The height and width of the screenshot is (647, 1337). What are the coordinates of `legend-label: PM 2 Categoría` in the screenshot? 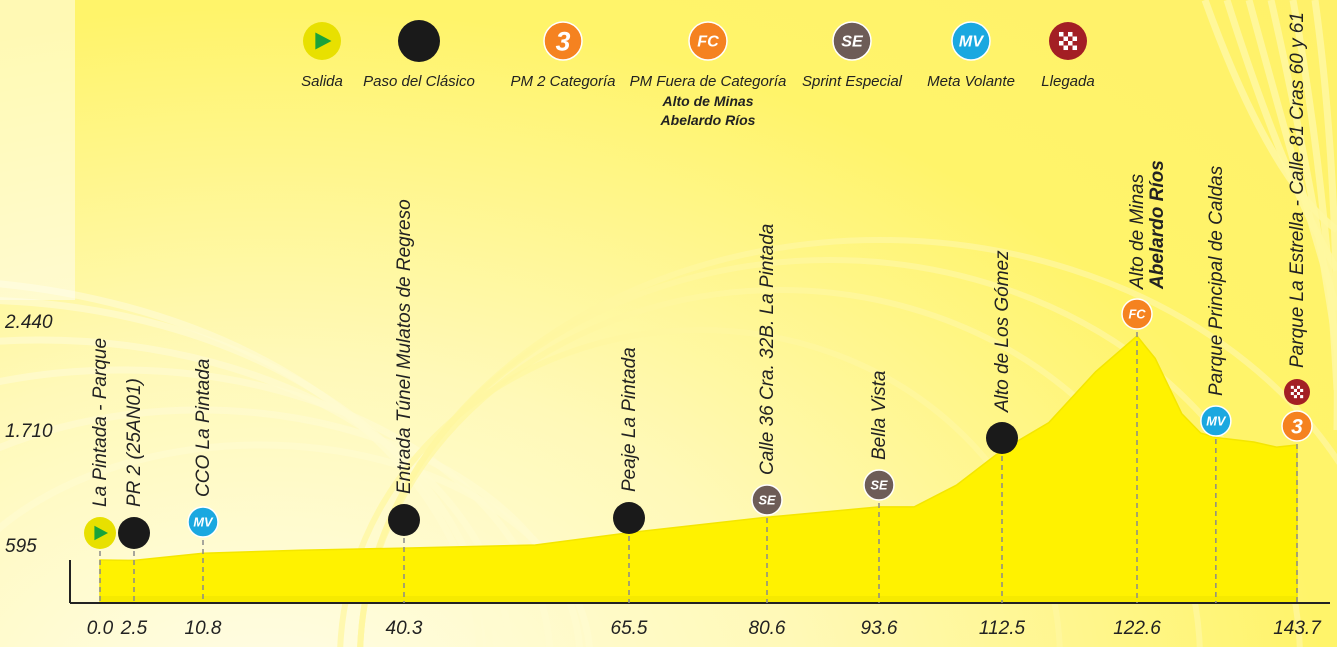 It's located at (562, 81).